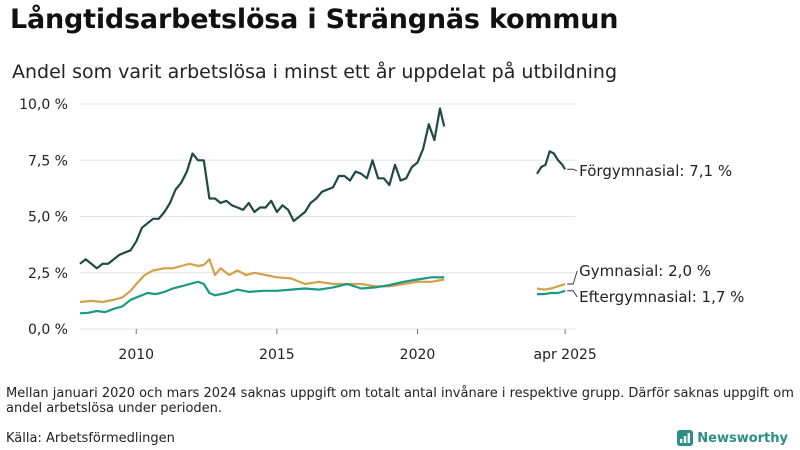  Describe the element at coordinates (357, 346) in the screenshot. I see `x-axis: 2010 2015 2020 apr 2025` at that location.